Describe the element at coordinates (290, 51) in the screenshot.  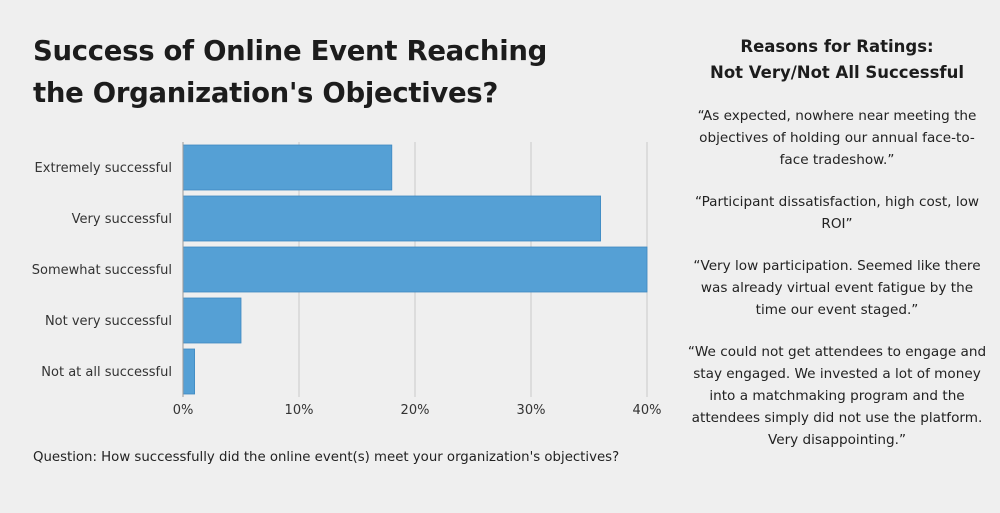
I see `chart-title-line-1: Success of Online Event Reaching` at that location.